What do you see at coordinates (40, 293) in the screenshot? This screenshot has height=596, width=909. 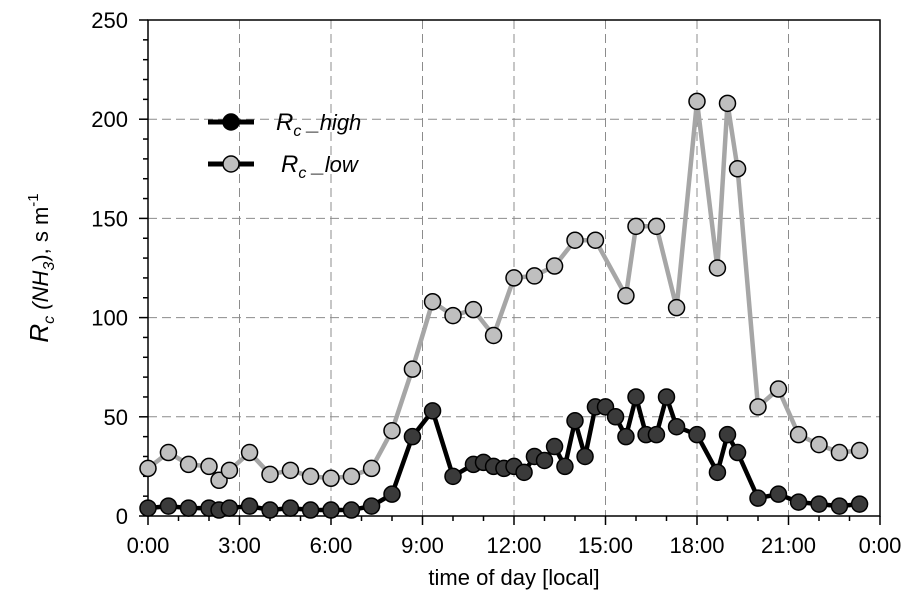 I see `y-axis-title-mid: (NH` at bounding box center [40, 293].